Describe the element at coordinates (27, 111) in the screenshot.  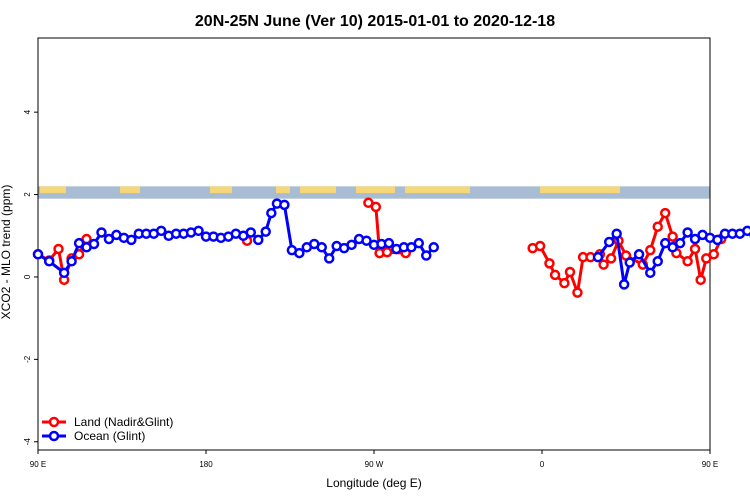
I see `y-tick-label: 4` at that location.